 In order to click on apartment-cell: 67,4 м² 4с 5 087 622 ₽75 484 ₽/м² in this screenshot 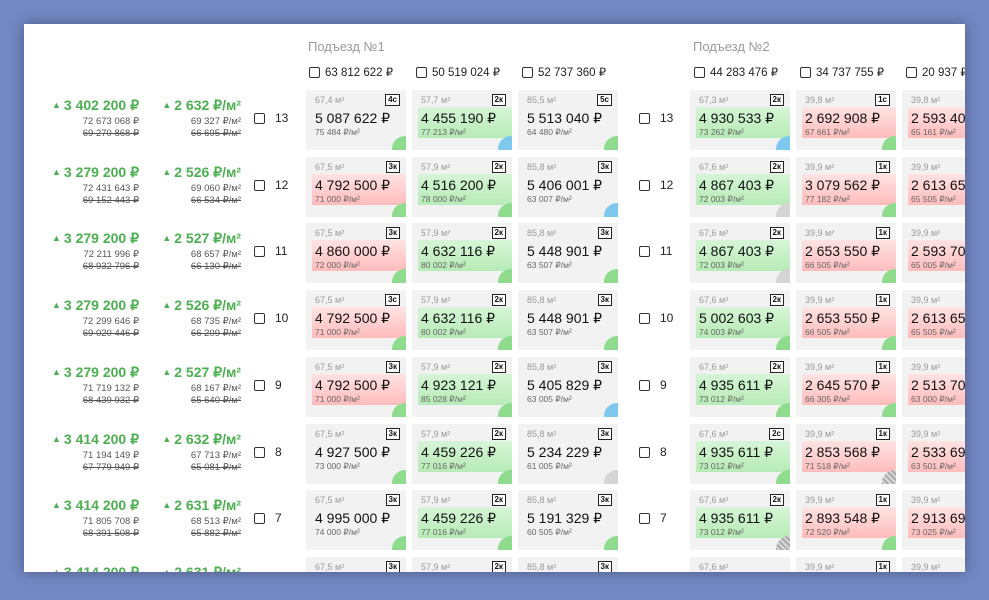, I will do `click(356, 120)`.